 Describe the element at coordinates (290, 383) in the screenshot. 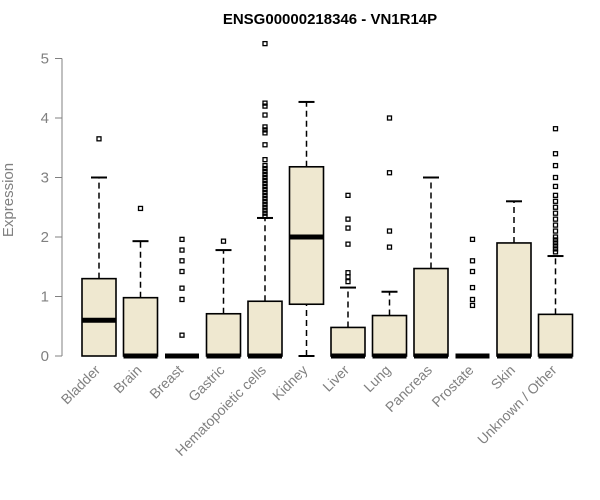

I see `x-tick-label: Kidney` at that location.